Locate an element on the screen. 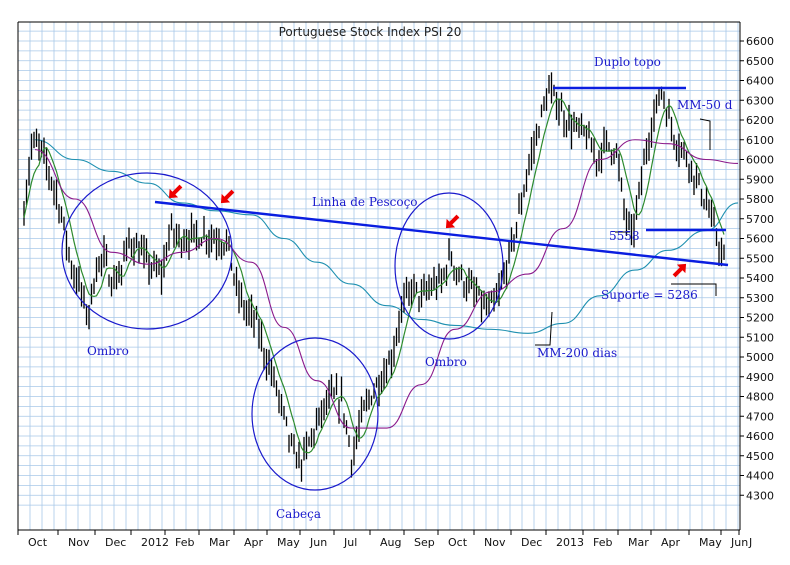 This screenshot has height=565, width=790. y-tick-label: 4300 is located at coordinates (760, 495).